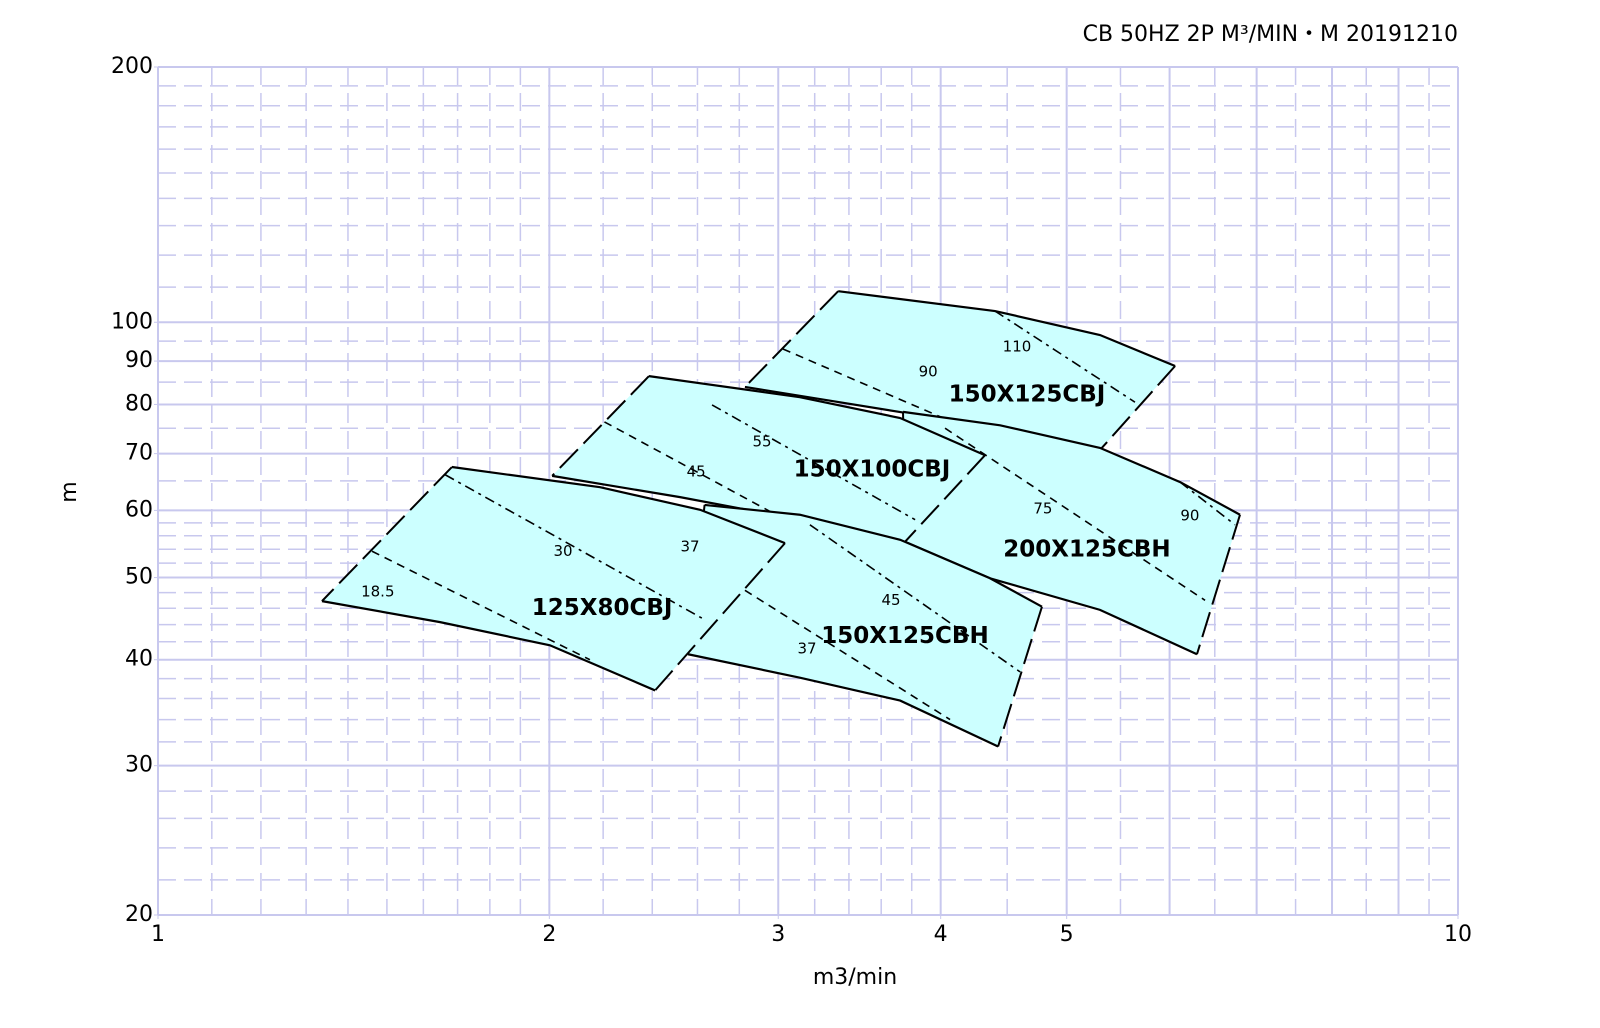  What do you see at coordinates (377, 591) in the screenshot?
I see `motor-kw-label: 18.5` at bounding box center [377, 591].